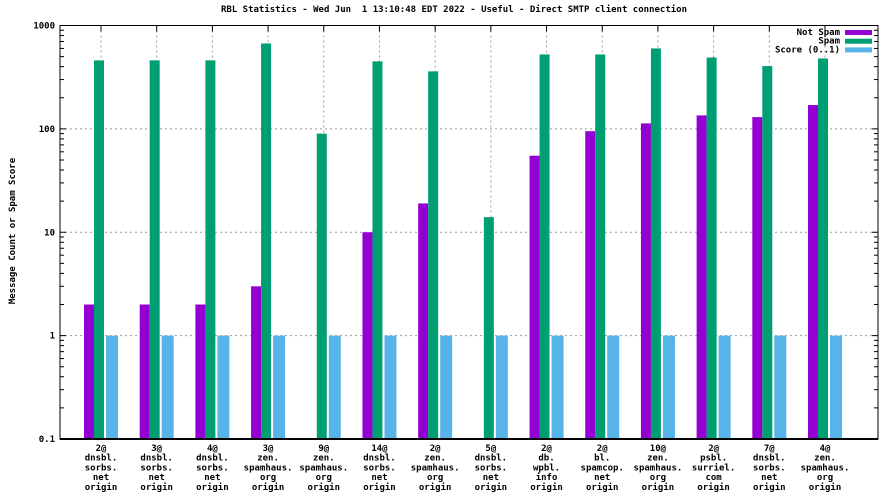 This screenshot has width=896, height=504. What do you see at coordinates (829, 42) in the screenshot?
I see `legend-label: Spam` at bounding box center [829, 42].